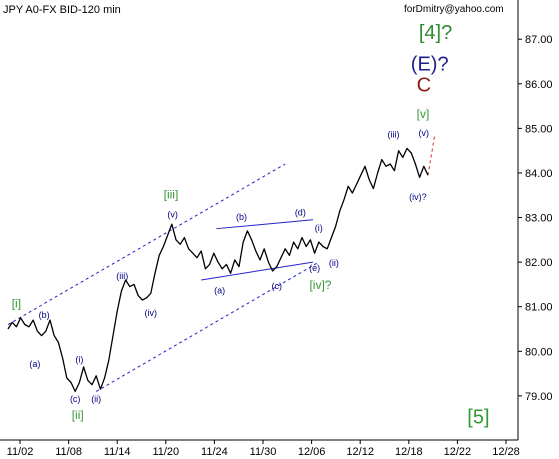  What do you see at coordinates (68, 452) in the screenshot?
I see `x-tick-label: 11/08` at bounding box center [68, 452].